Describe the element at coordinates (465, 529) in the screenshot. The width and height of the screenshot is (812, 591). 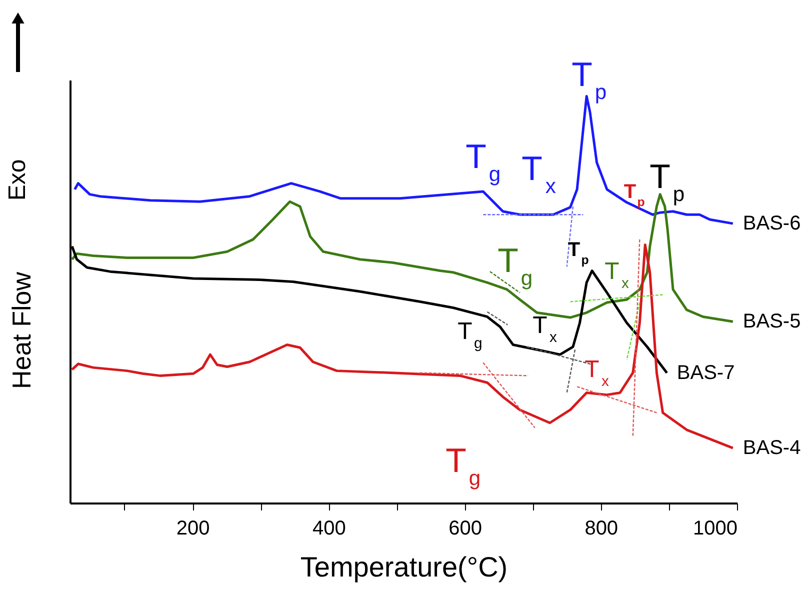
I see `x-tick-label: 600` at that location.